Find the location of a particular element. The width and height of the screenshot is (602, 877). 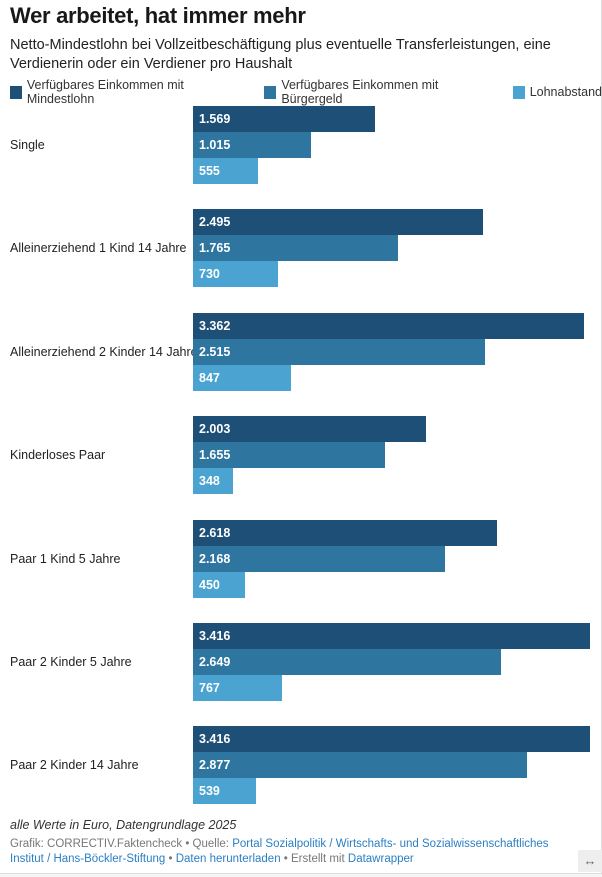

bar: 555 is located at coordinates (225, 171).